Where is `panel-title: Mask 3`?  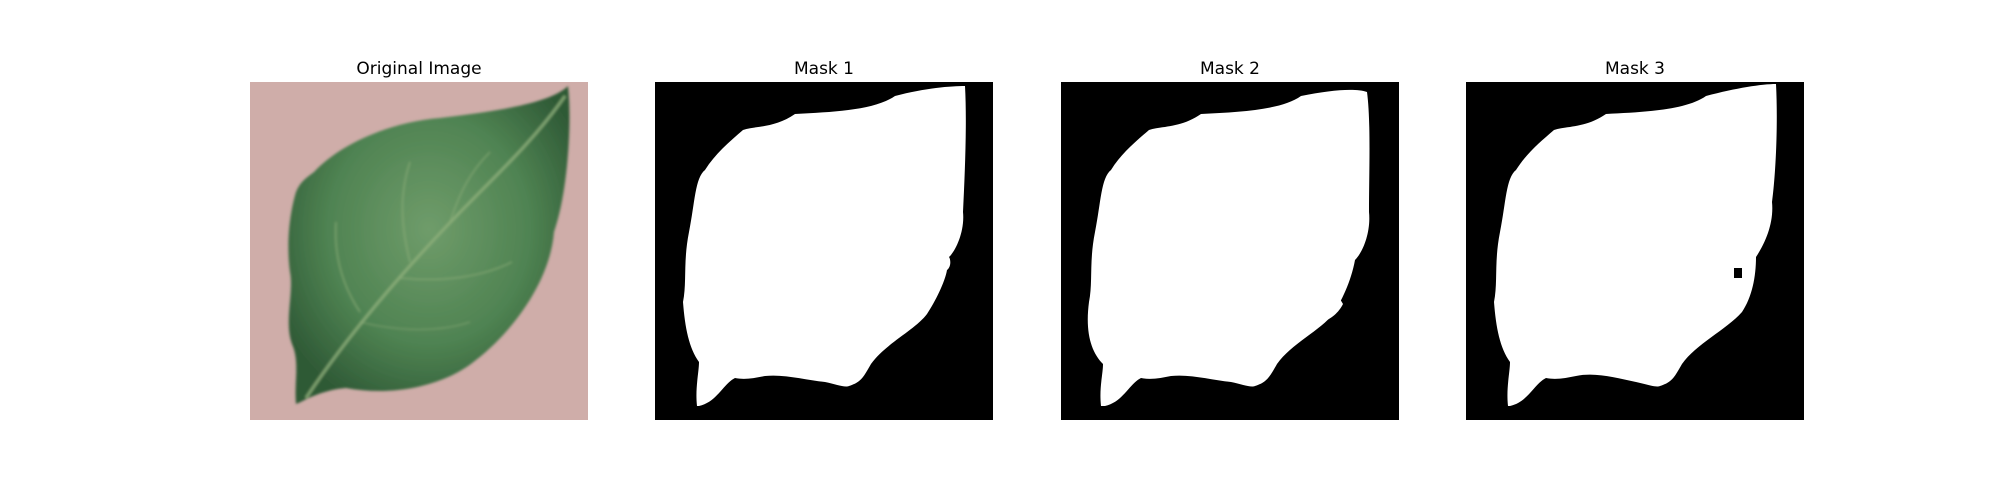 panel-title: Mask 3 is located at coordinates (1634, 69).